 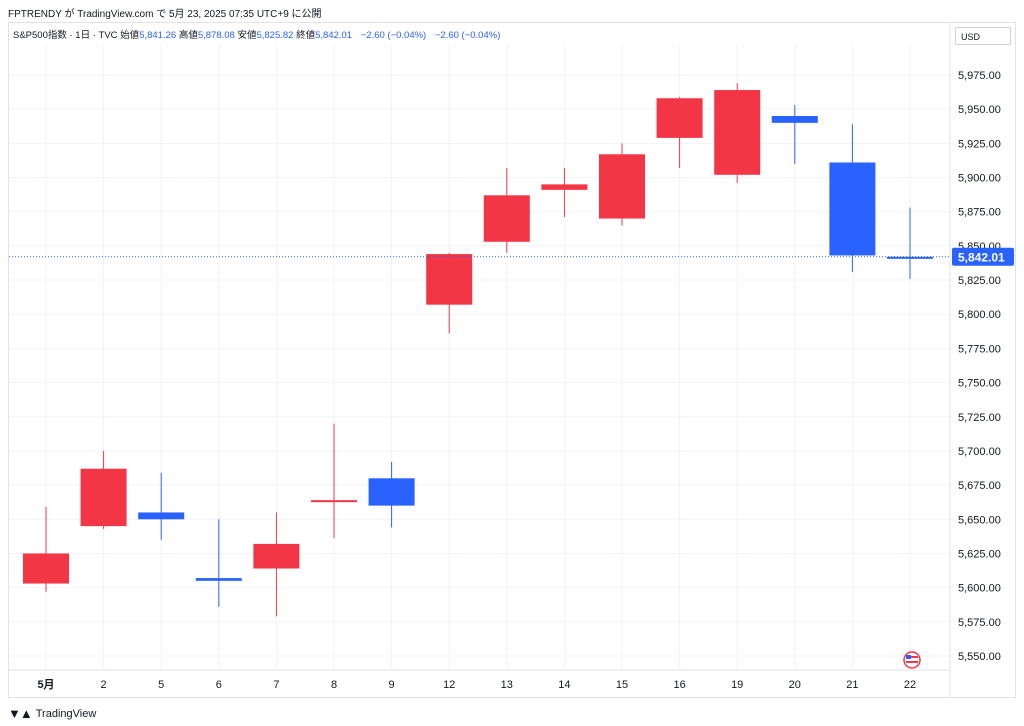 I want to click on time-tick-label: 5月, so click(x=45, y=684).